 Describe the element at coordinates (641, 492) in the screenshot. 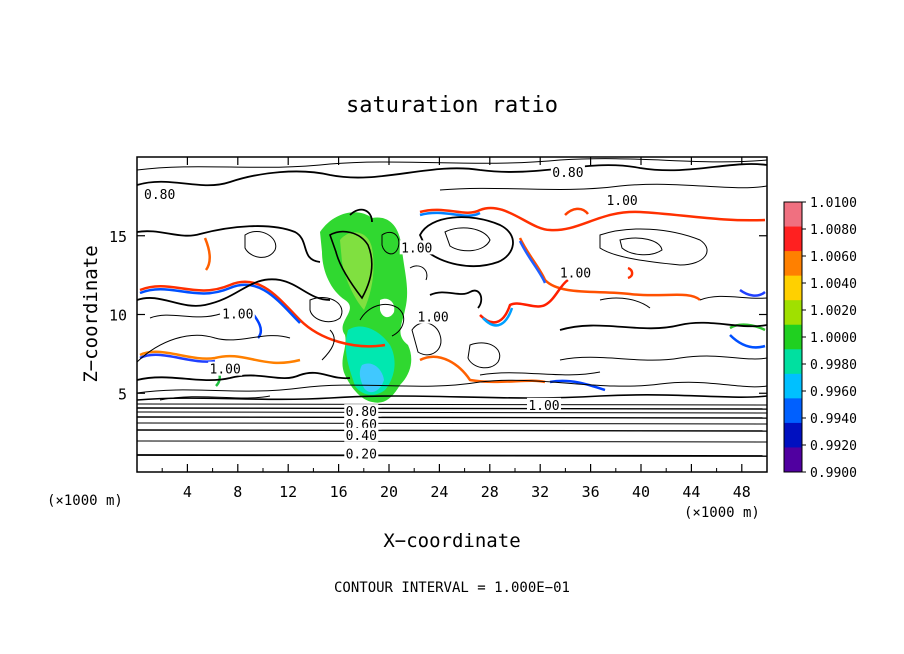

I see `x-tick-label: 40` at that location.